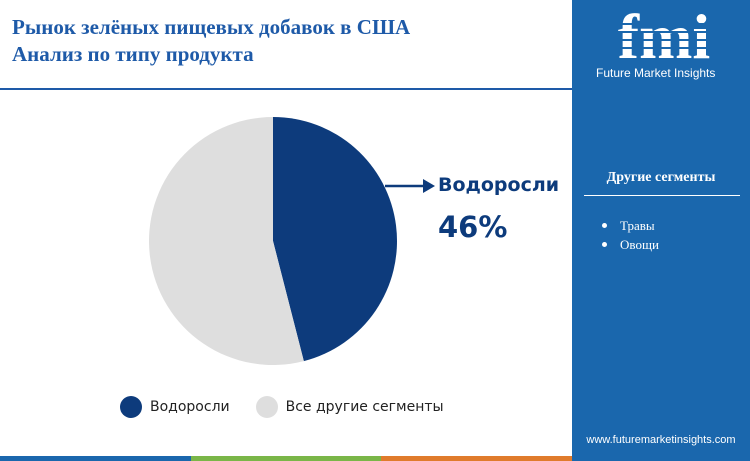  I want to click on segment-item: Травы, so click(630, 225).